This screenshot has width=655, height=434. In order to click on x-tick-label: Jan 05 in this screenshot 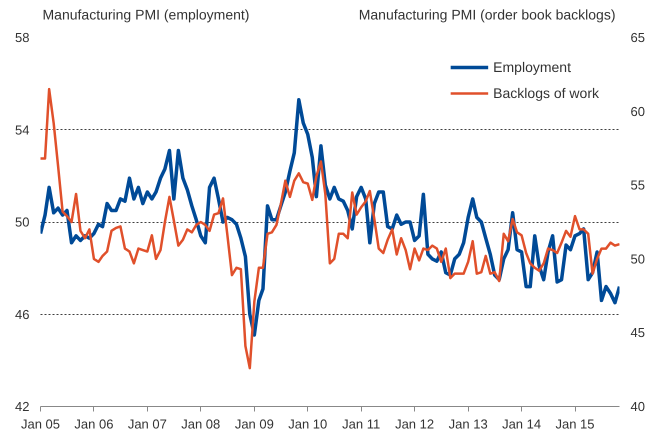, I will do `click(40, 424)`.